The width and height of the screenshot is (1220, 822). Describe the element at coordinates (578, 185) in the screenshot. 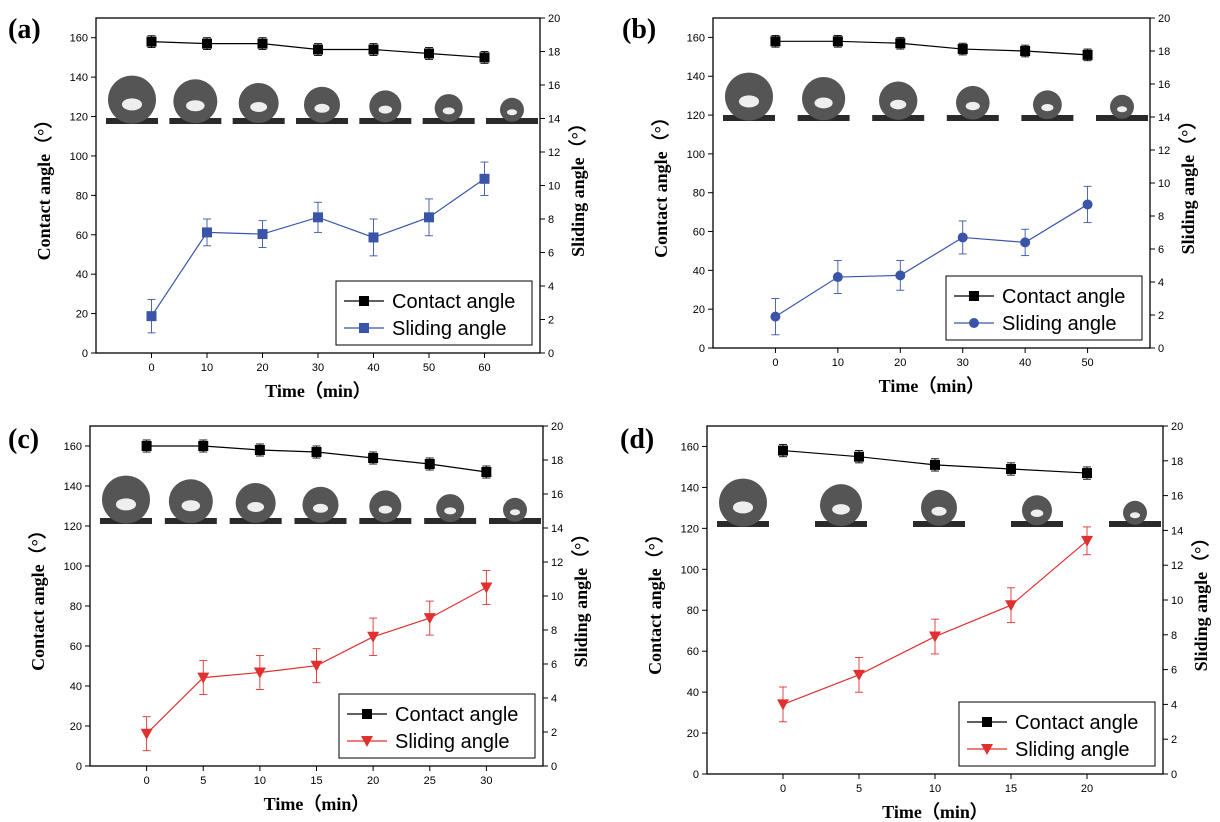

I see `y2-axis-title: Sliding angle（°）` at that location.